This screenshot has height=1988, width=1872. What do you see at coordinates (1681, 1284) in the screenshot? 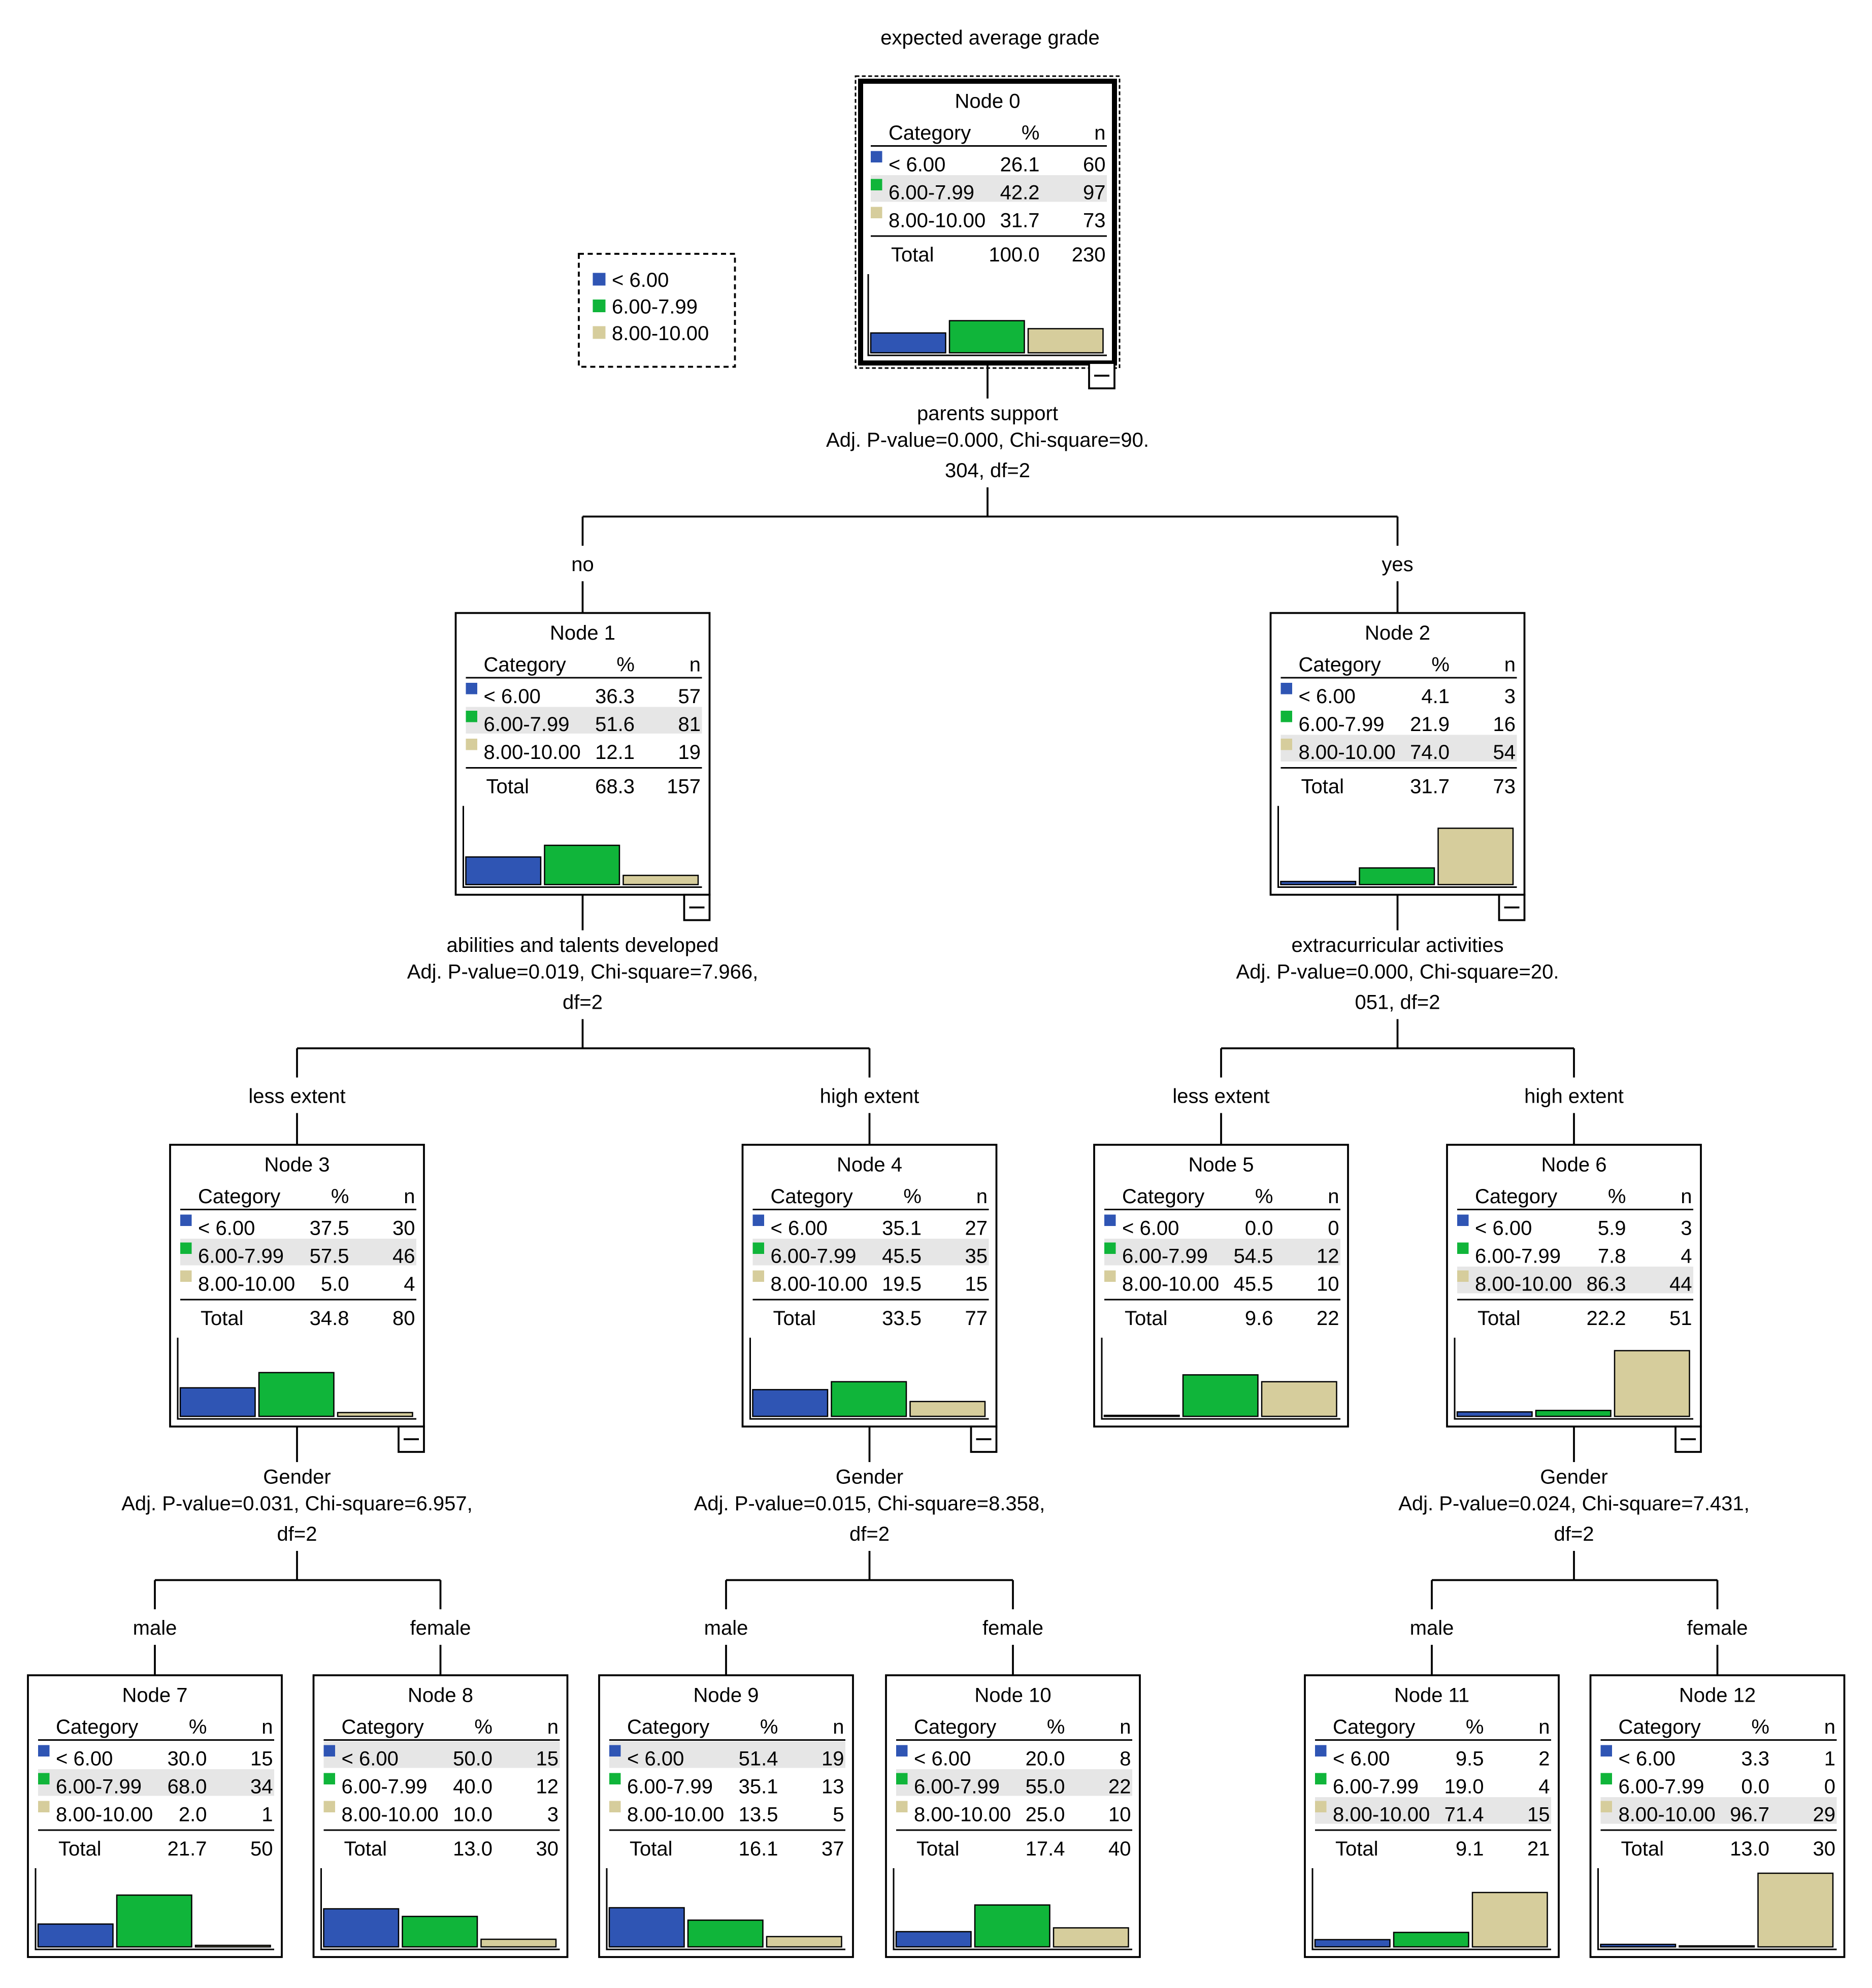
I see `category-count: 44` at bounding box center [1681, 1284].